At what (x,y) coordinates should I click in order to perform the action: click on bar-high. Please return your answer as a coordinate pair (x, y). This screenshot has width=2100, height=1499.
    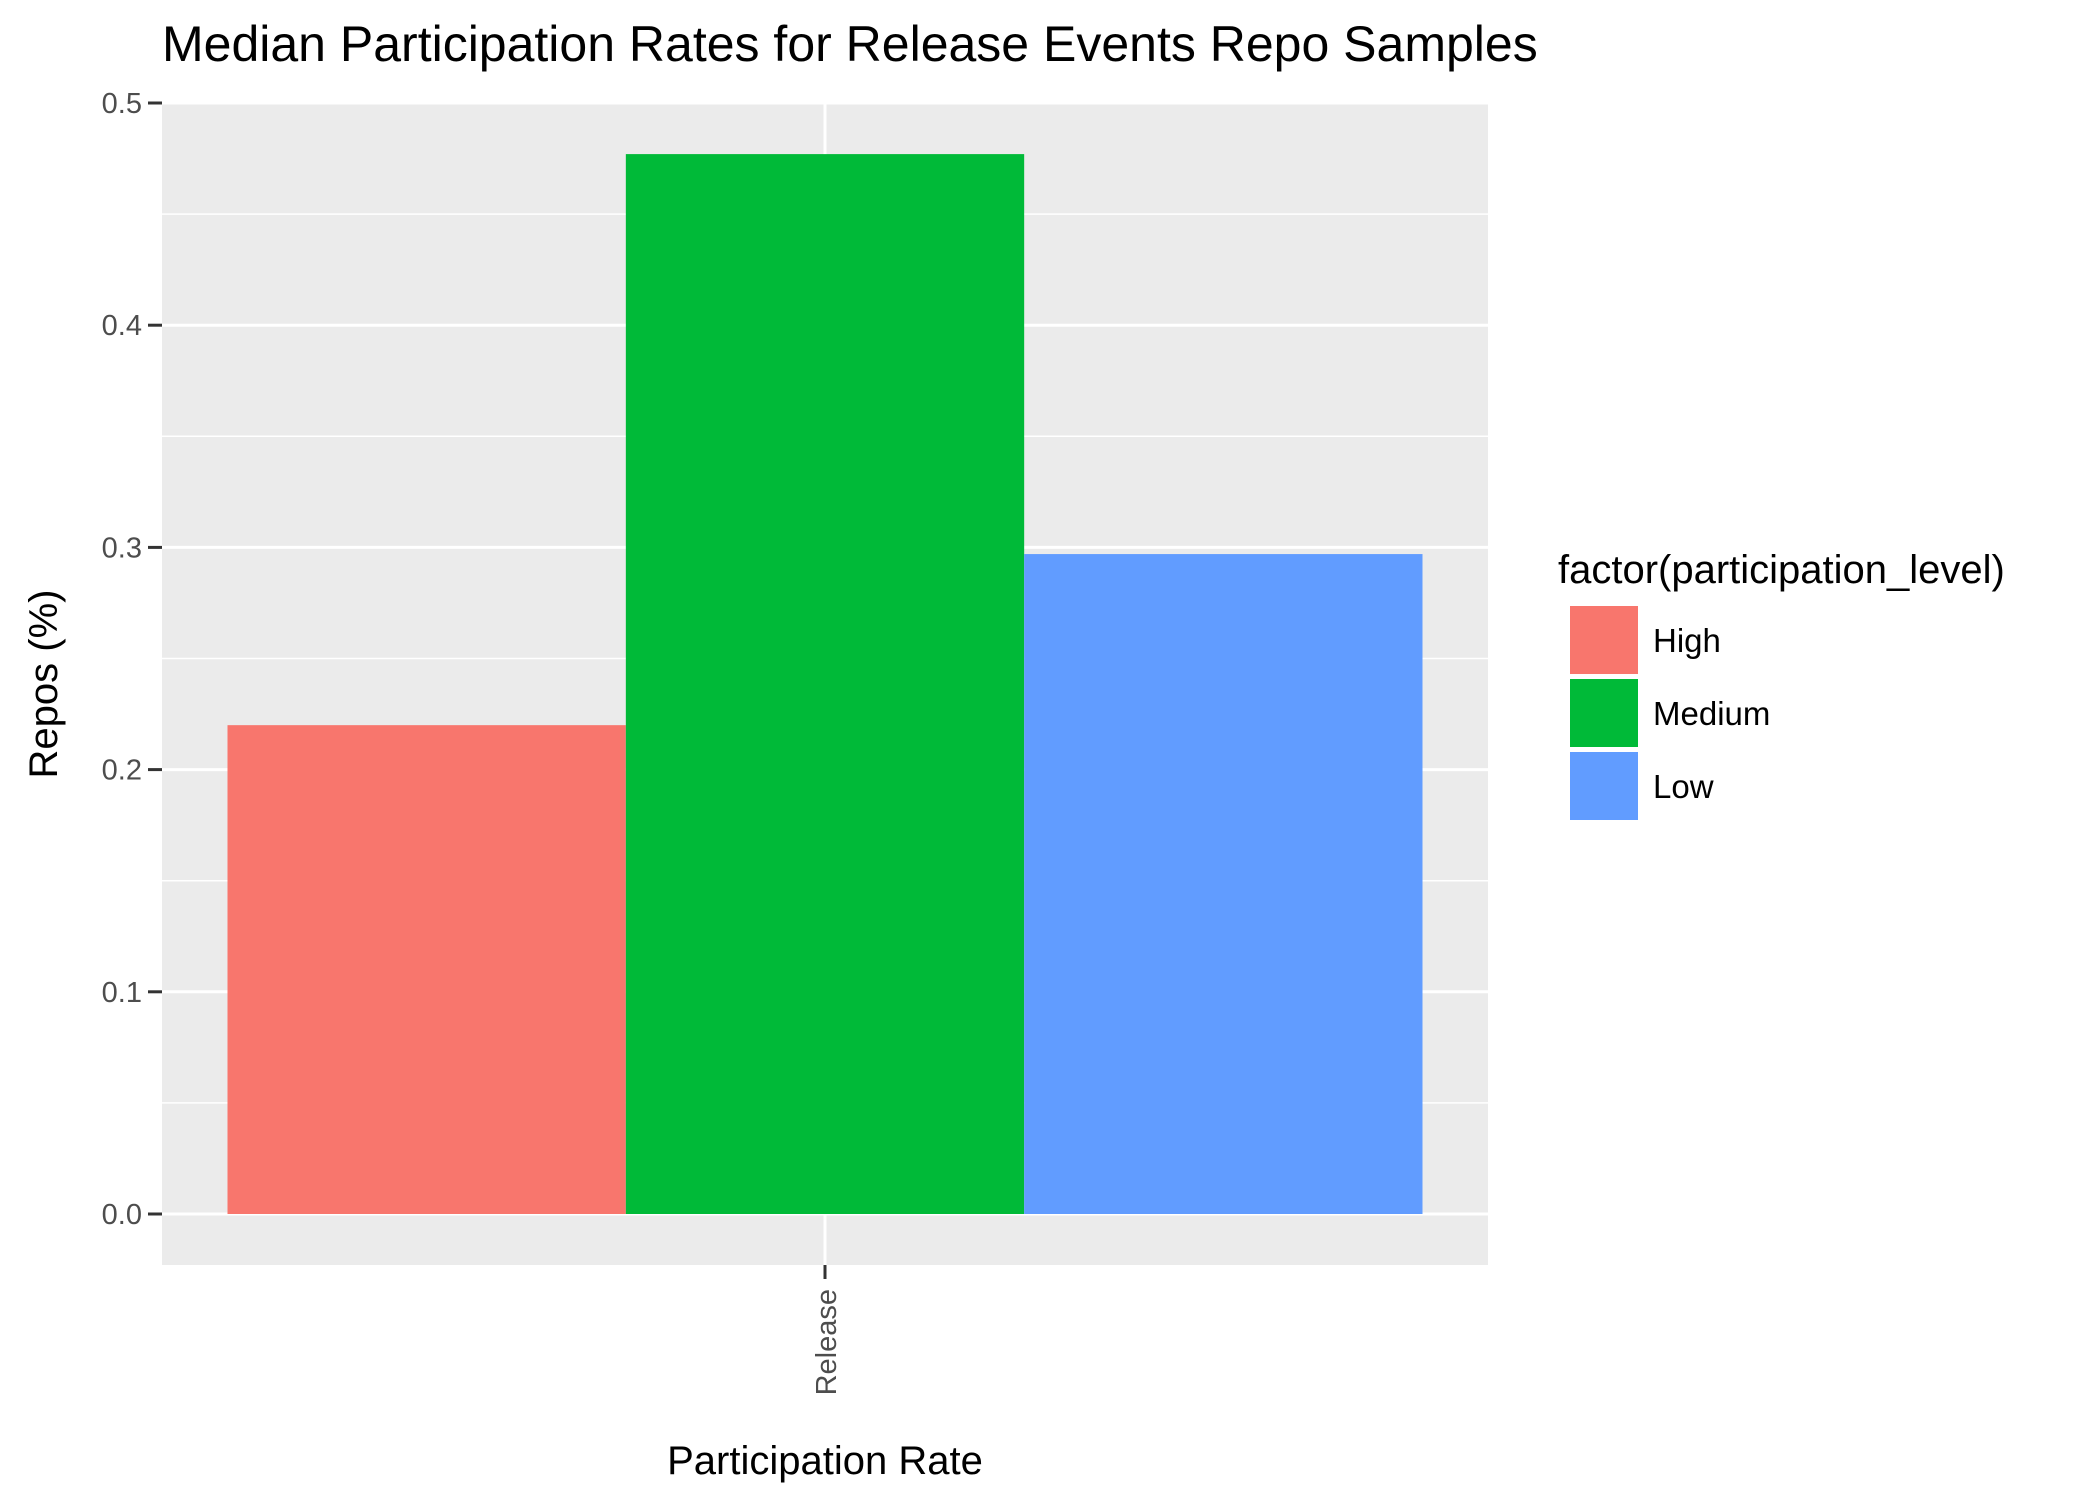
    Looking at the image, I should click on (426, 969).